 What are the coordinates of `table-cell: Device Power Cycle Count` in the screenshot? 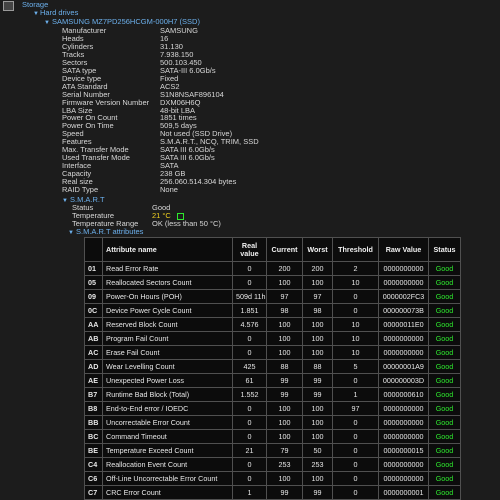 It's located at (167, 310).